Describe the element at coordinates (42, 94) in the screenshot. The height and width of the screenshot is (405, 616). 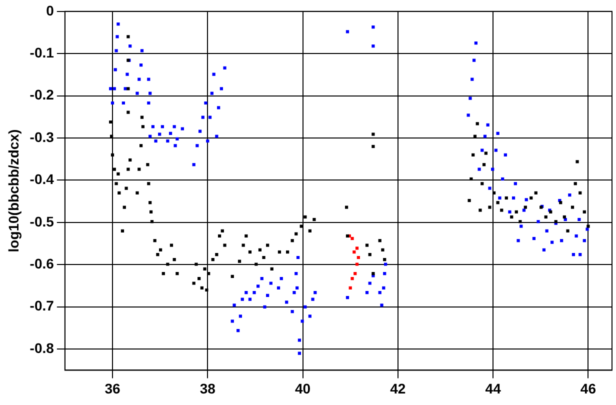
I see `y-tick-label: -0.2` at that location.